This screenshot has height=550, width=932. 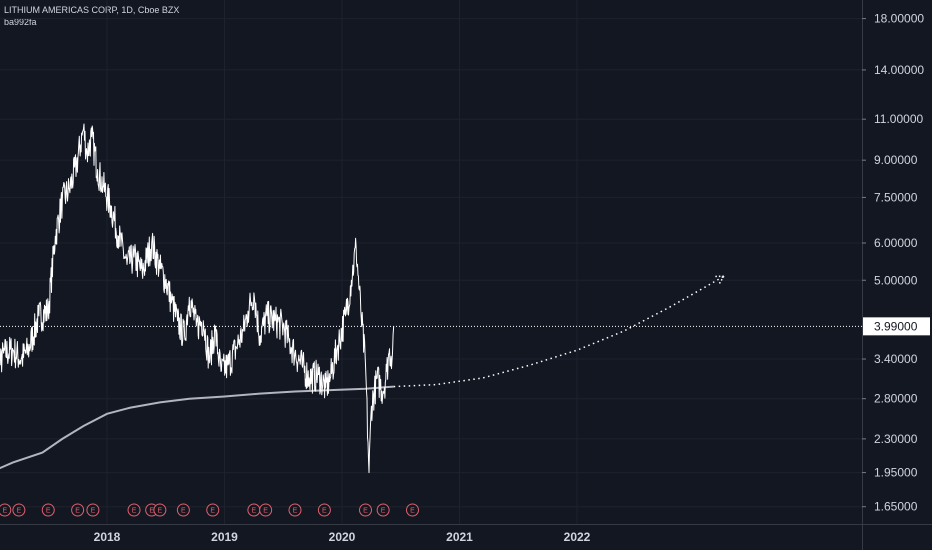 What do you see at coordinates (224, 537) in the screenshot?
I see `time-tick-label: 2019` at bounding box center [224, 537].